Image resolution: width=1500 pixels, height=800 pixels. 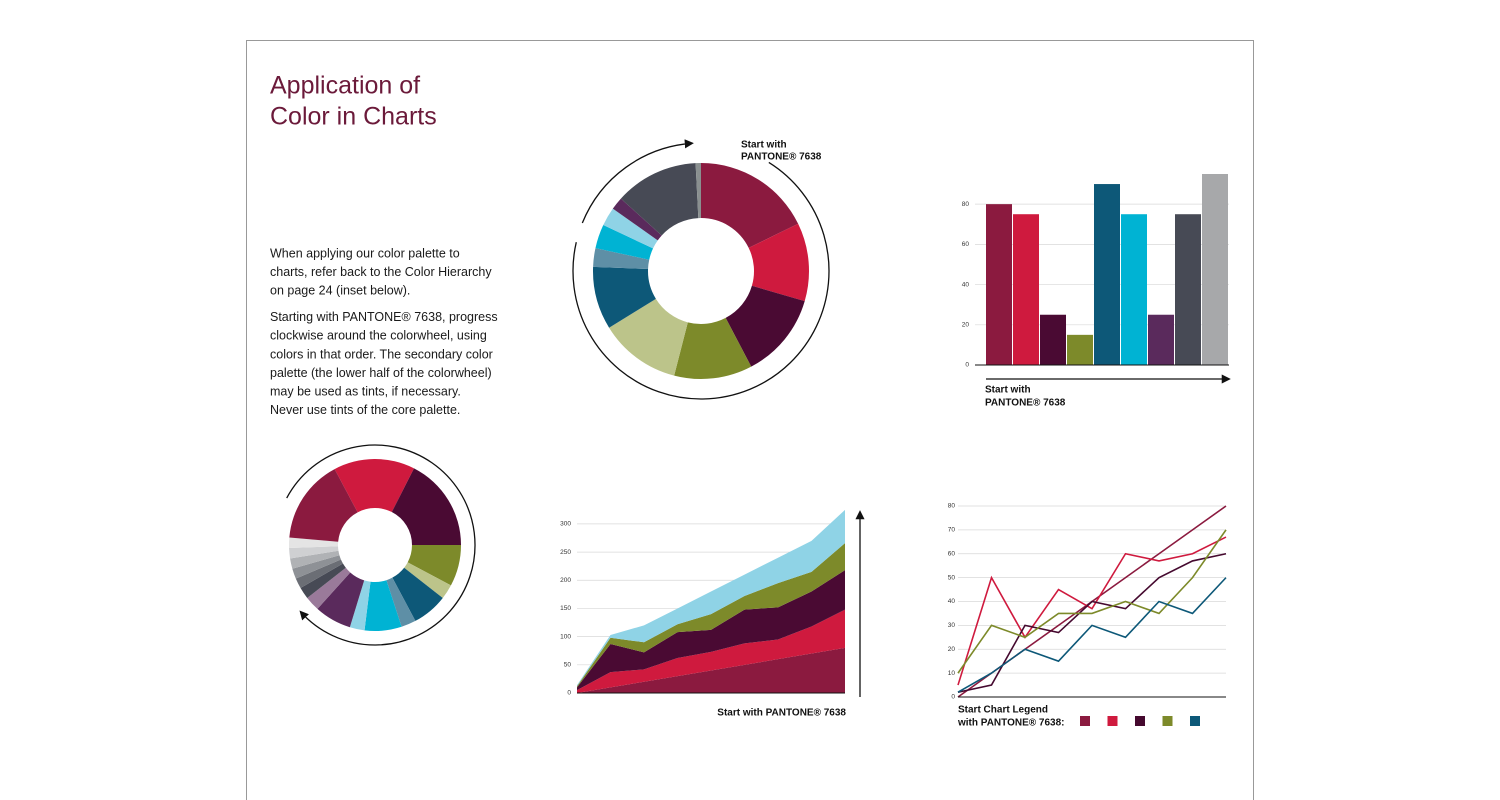 I want to click on paragraph-line: Starting with PANTONE® 7638, progress, so click(x=384, y=317).